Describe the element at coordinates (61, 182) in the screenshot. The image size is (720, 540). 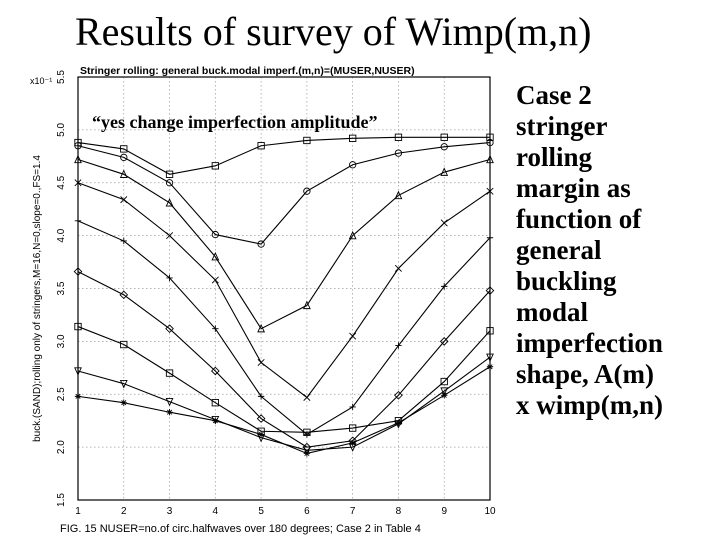
I see `y-tick-label: 4.5` at that location.